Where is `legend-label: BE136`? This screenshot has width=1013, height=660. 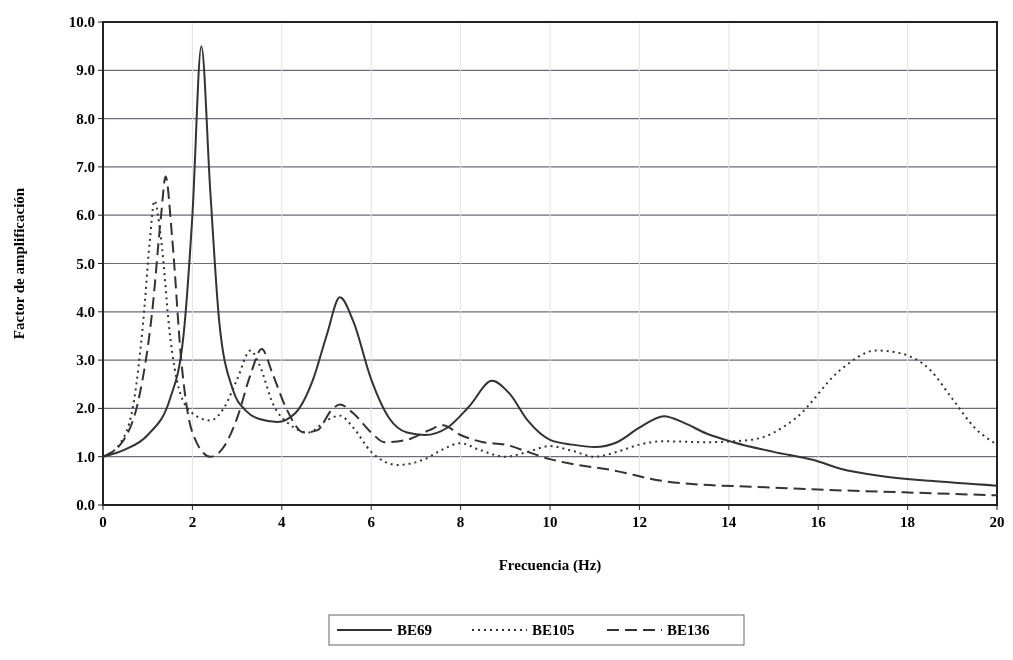
legend-label: BE136 is located at coordinates (689, 630).